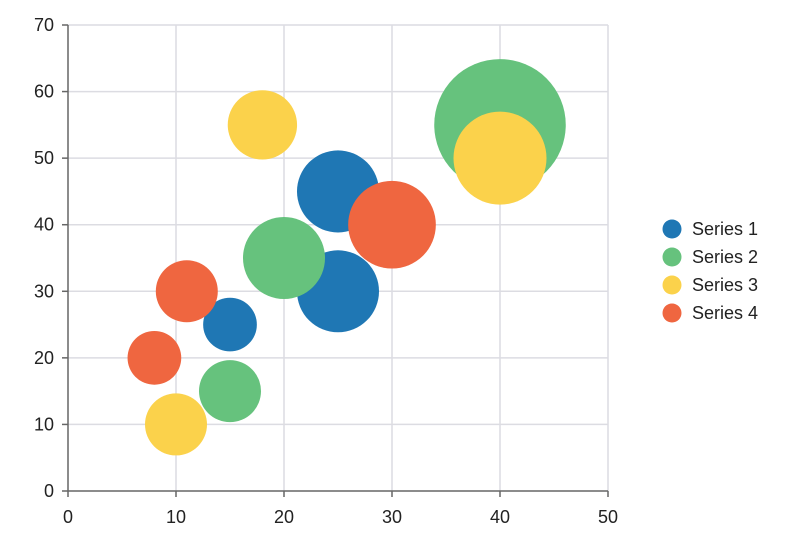  What do you see at coordinates (710, 271) in the screenshot?
I see `legend: Series 1 Series 2 Series 3 Series 4` at bounding box center [710, 271].